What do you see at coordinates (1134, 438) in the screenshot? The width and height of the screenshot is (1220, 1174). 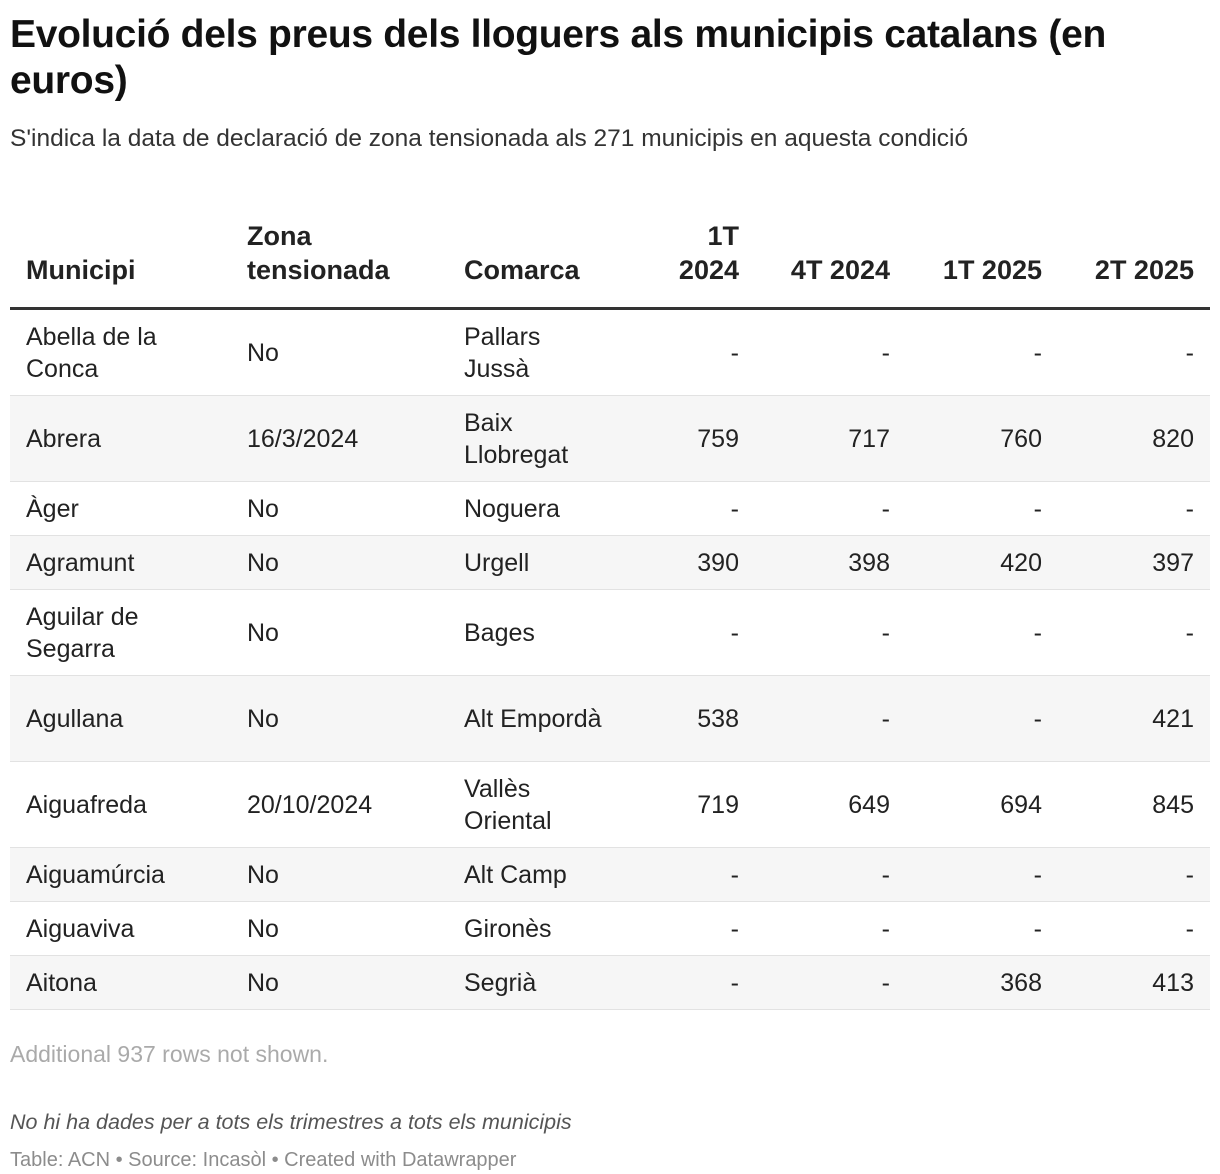 I see `cell-2t-2025: 820` at bounding box center [1134, 438].